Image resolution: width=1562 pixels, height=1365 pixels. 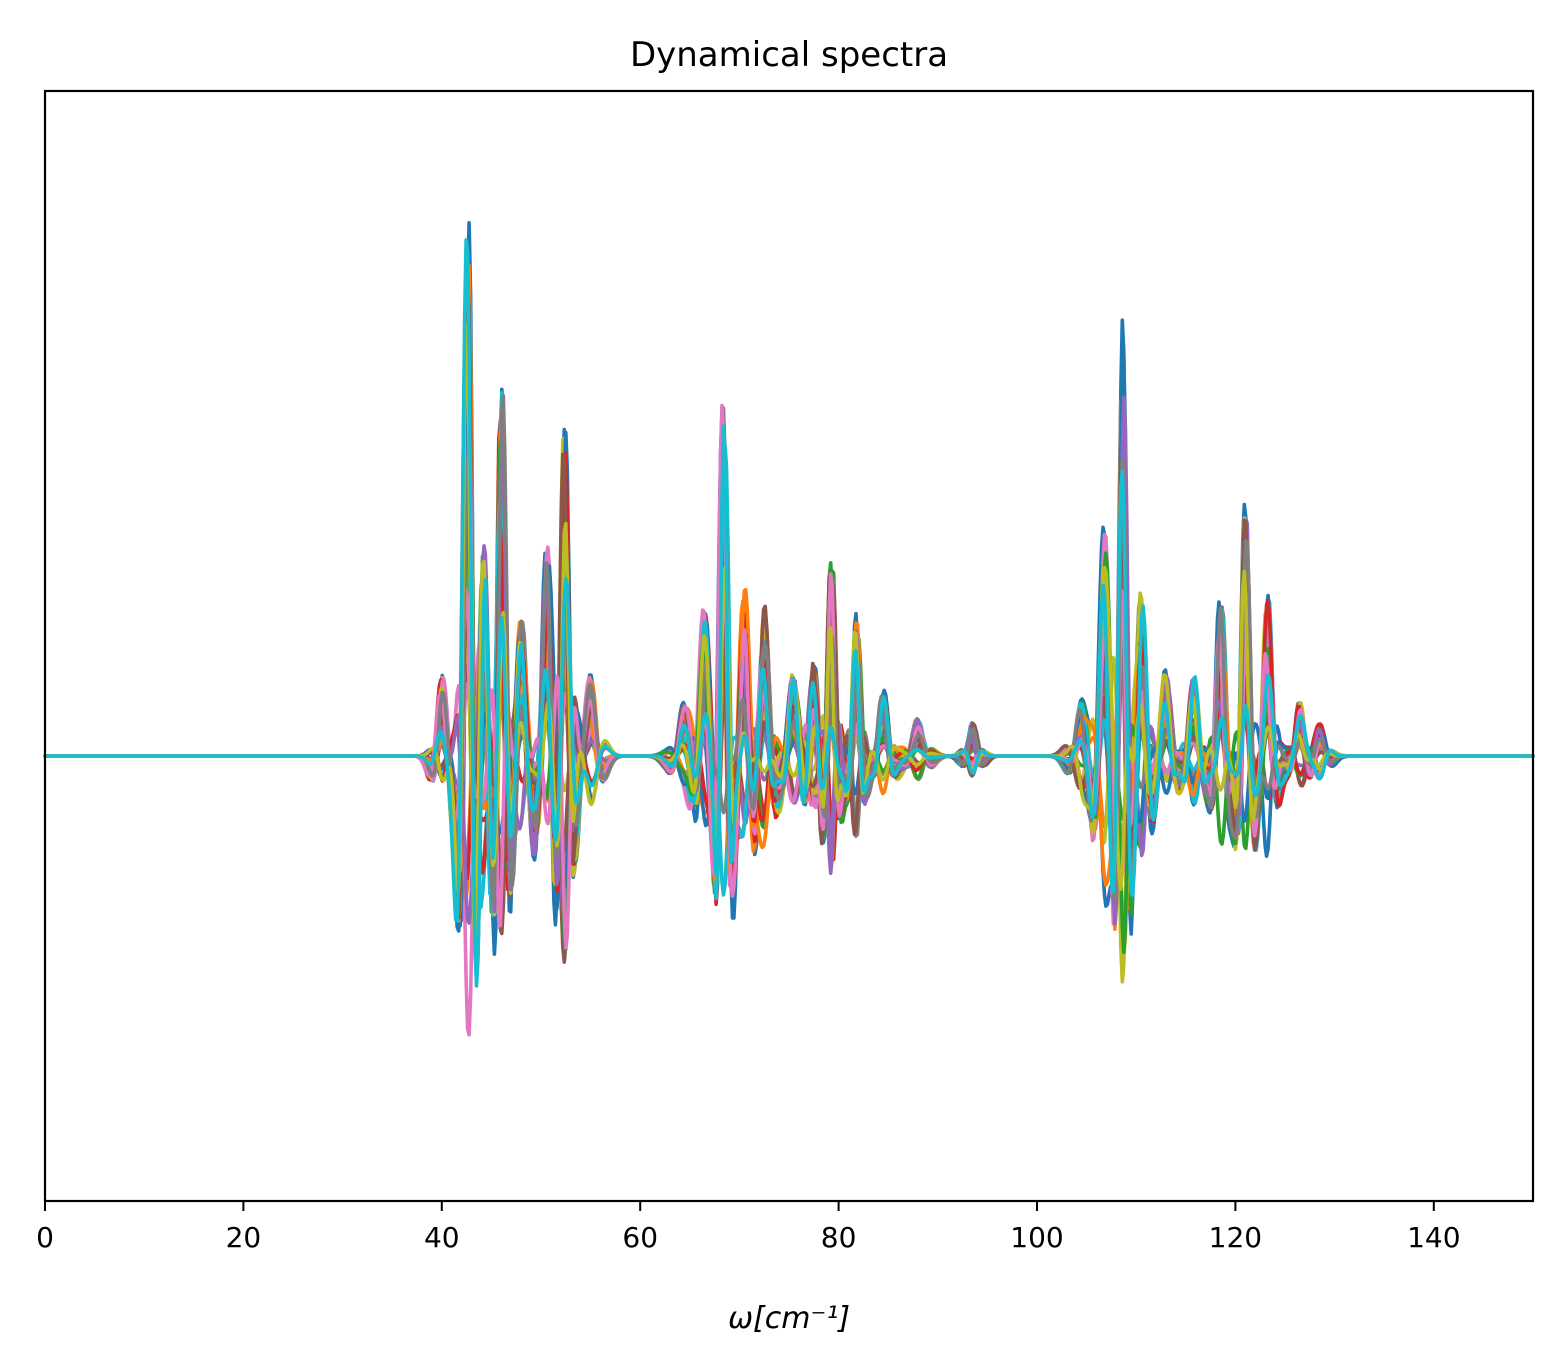 I want to click on chart-title: Dynamical spectra, so click(x=789, y=55).